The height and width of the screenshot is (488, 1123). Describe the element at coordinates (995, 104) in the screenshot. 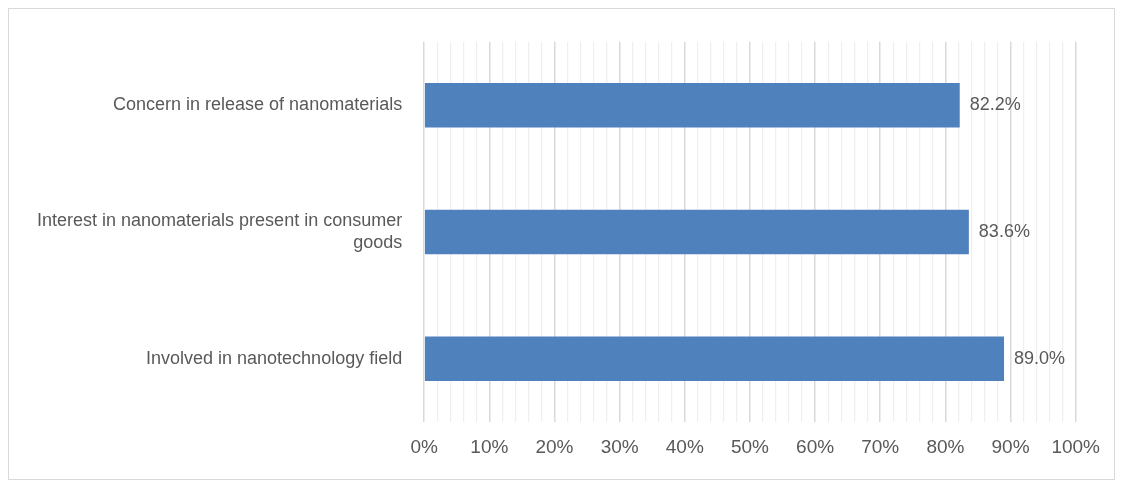

I see `data-label: 82.2%` at that location.